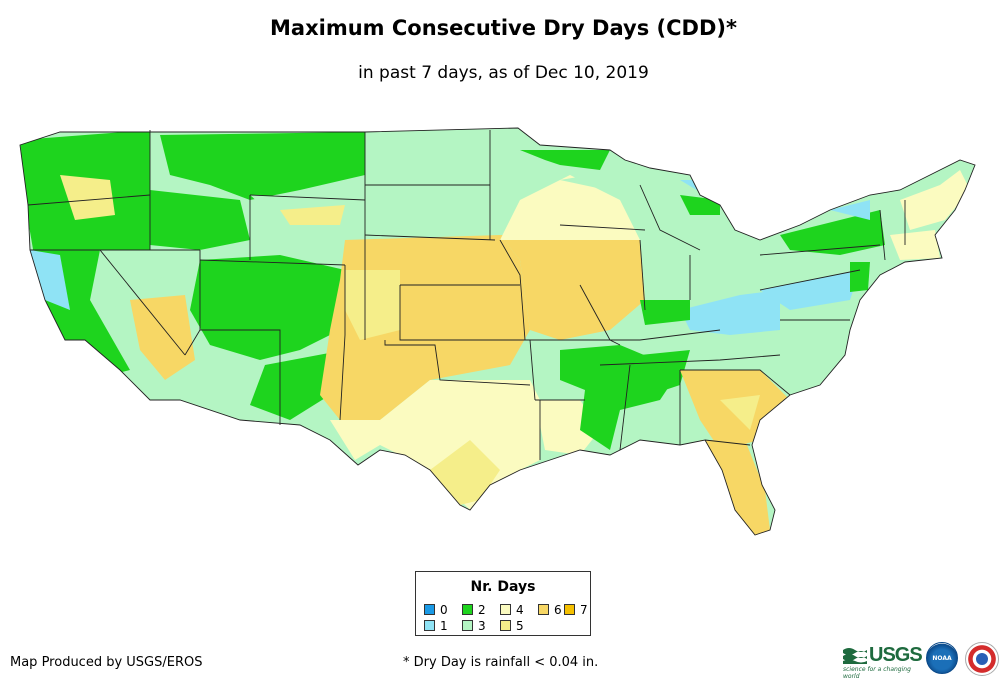 This screenshot has width=1007, height=691. What do you see at coordinates (877, 673) in the screenshot?
I see `usgs-tagline: science for a changing world` at bounding box center [877, 673].